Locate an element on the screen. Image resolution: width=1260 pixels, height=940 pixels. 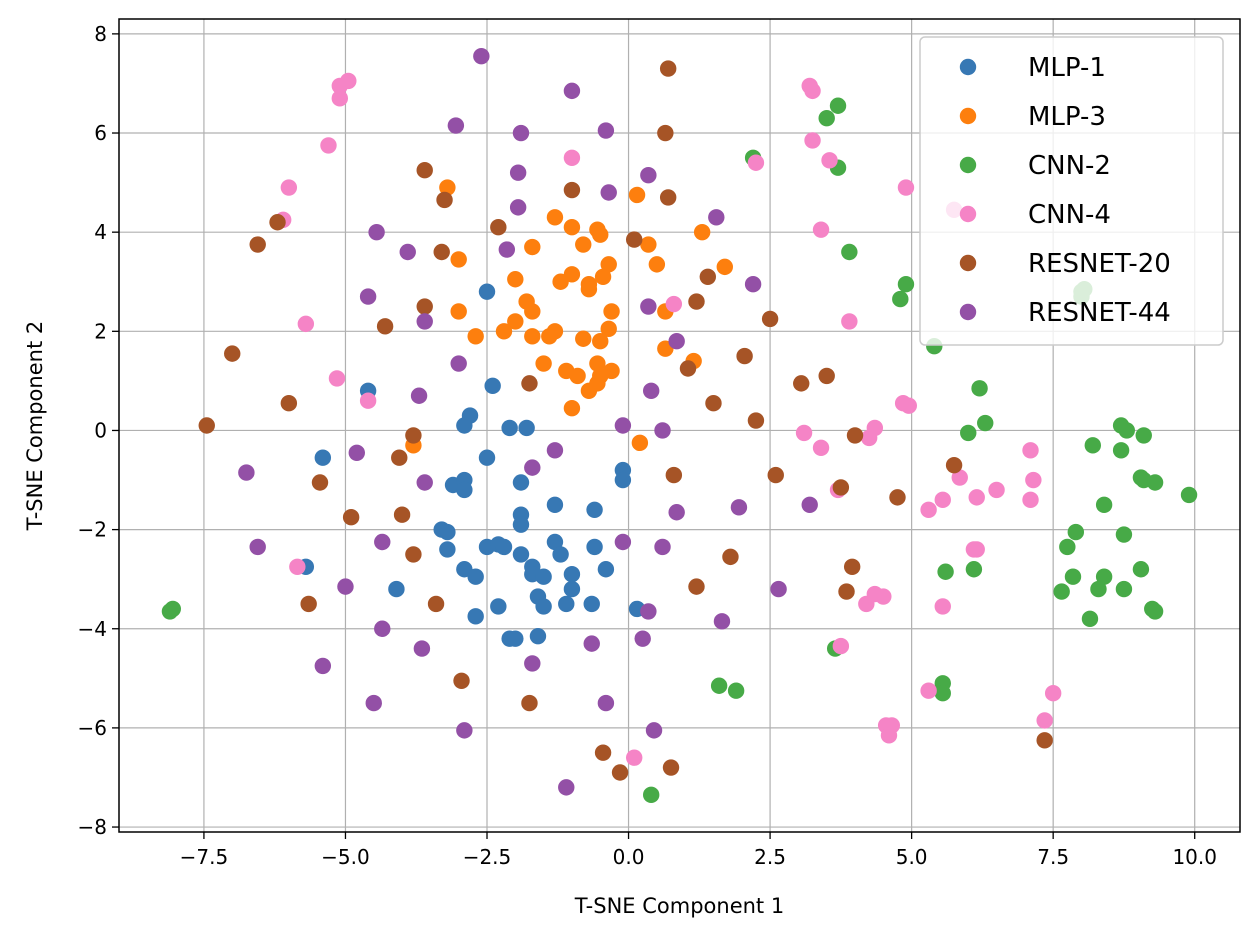
legend-label: CNN-2 is located at coordinates (1069, 166).